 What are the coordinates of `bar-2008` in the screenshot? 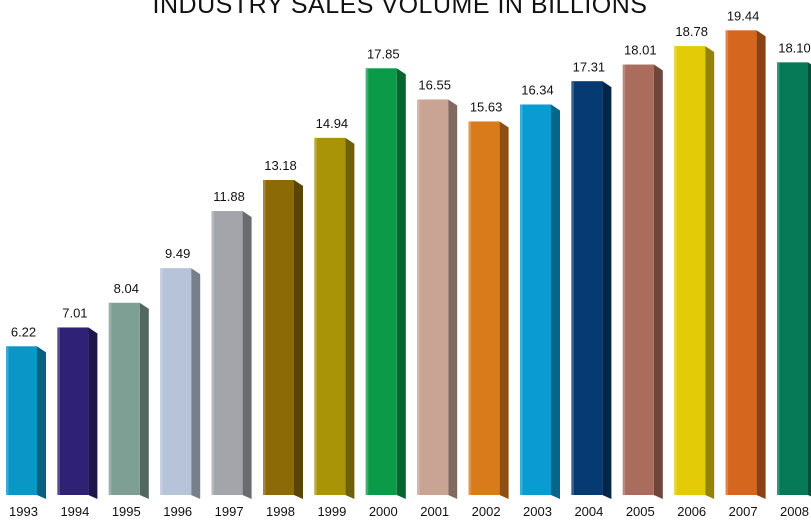 It's located at (794, 279).